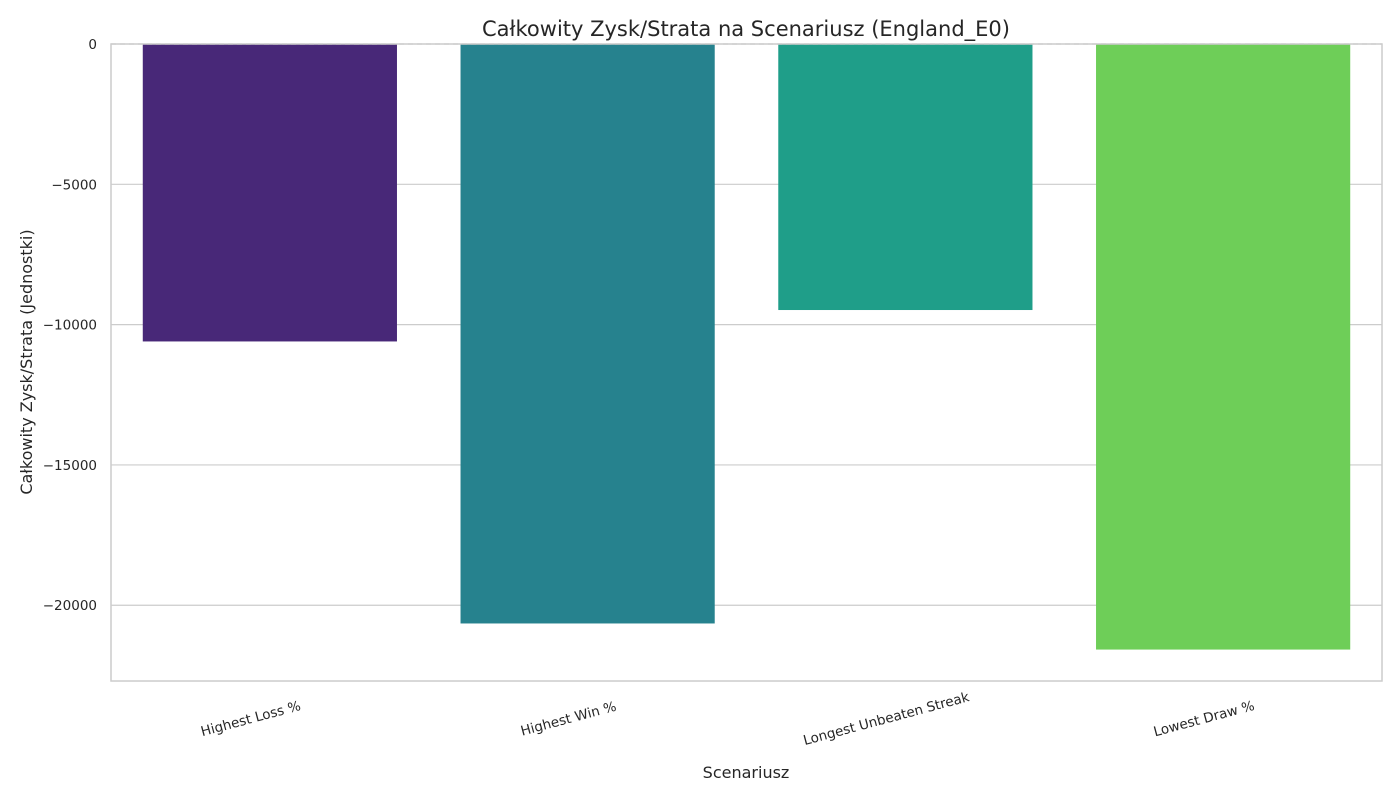  I want to click on y-tick-label: 0, so click(92, 45).